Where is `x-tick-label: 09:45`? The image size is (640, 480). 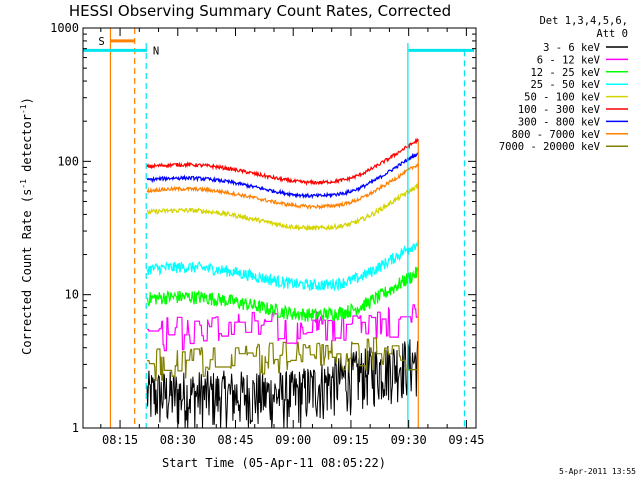
x-tick-label: 09:45 is located at coordinates (466, 440).